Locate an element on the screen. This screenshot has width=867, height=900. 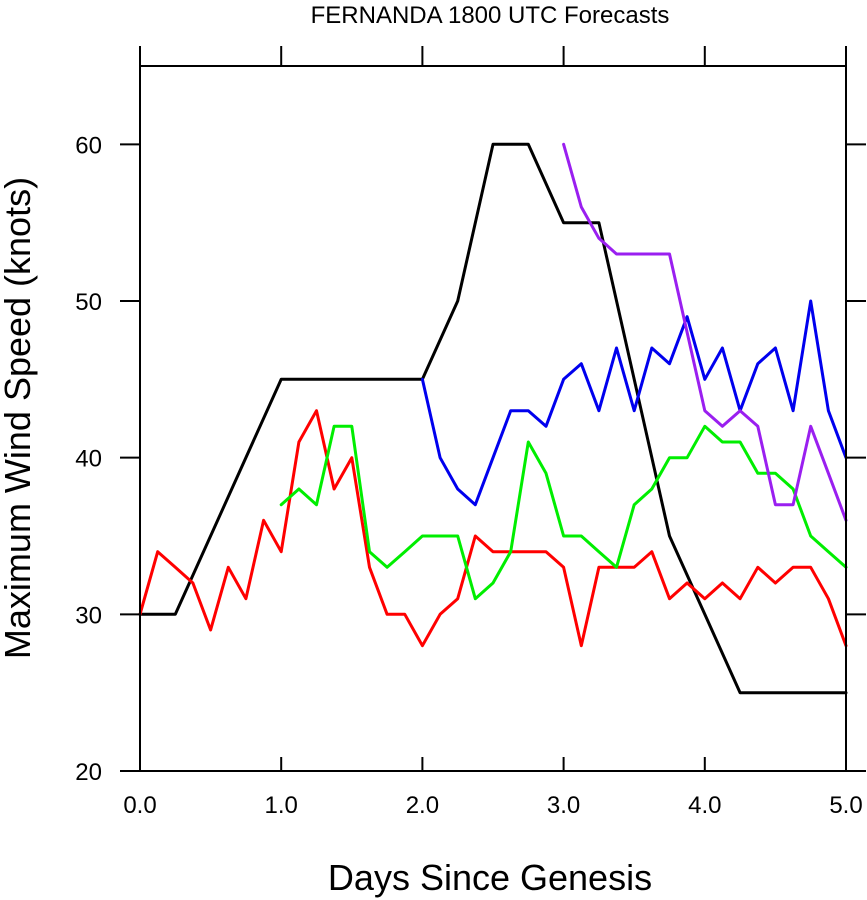
y-axis-label: Maximum Wind Speed (knots) is located at coordinates (19, 418).